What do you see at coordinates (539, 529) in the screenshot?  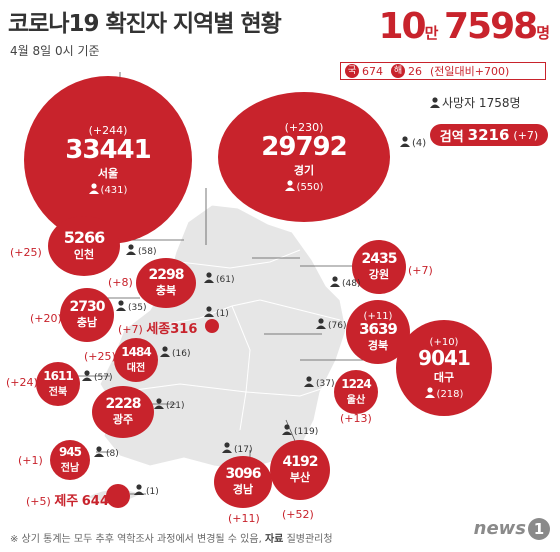 I see `logo-number: 1` at bounding box center [539, 529].